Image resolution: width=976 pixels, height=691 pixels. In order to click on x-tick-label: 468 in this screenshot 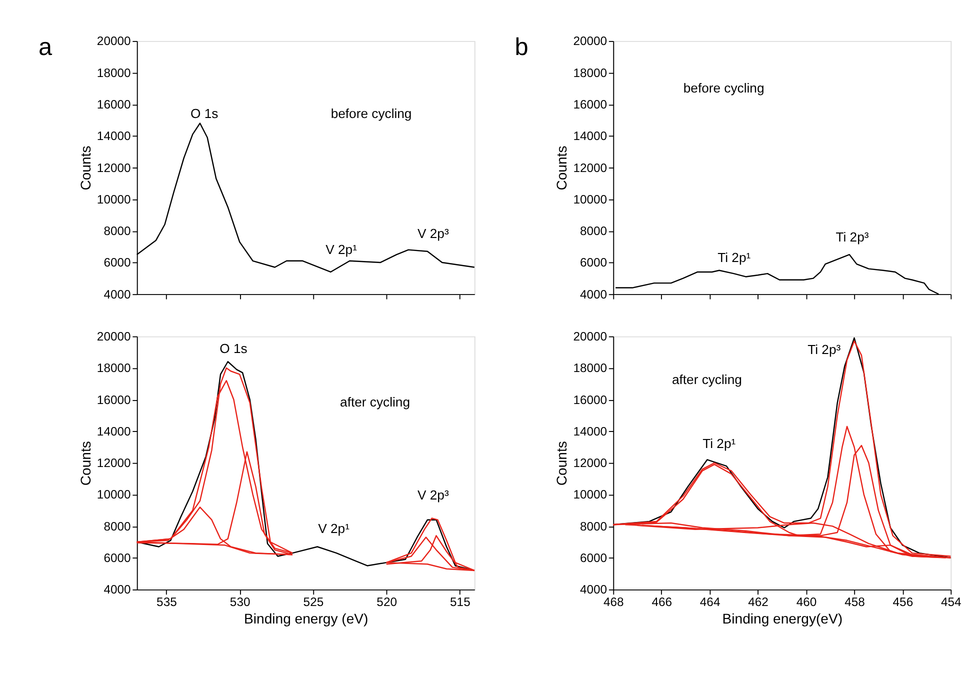, I will do `click(613, 601)`.